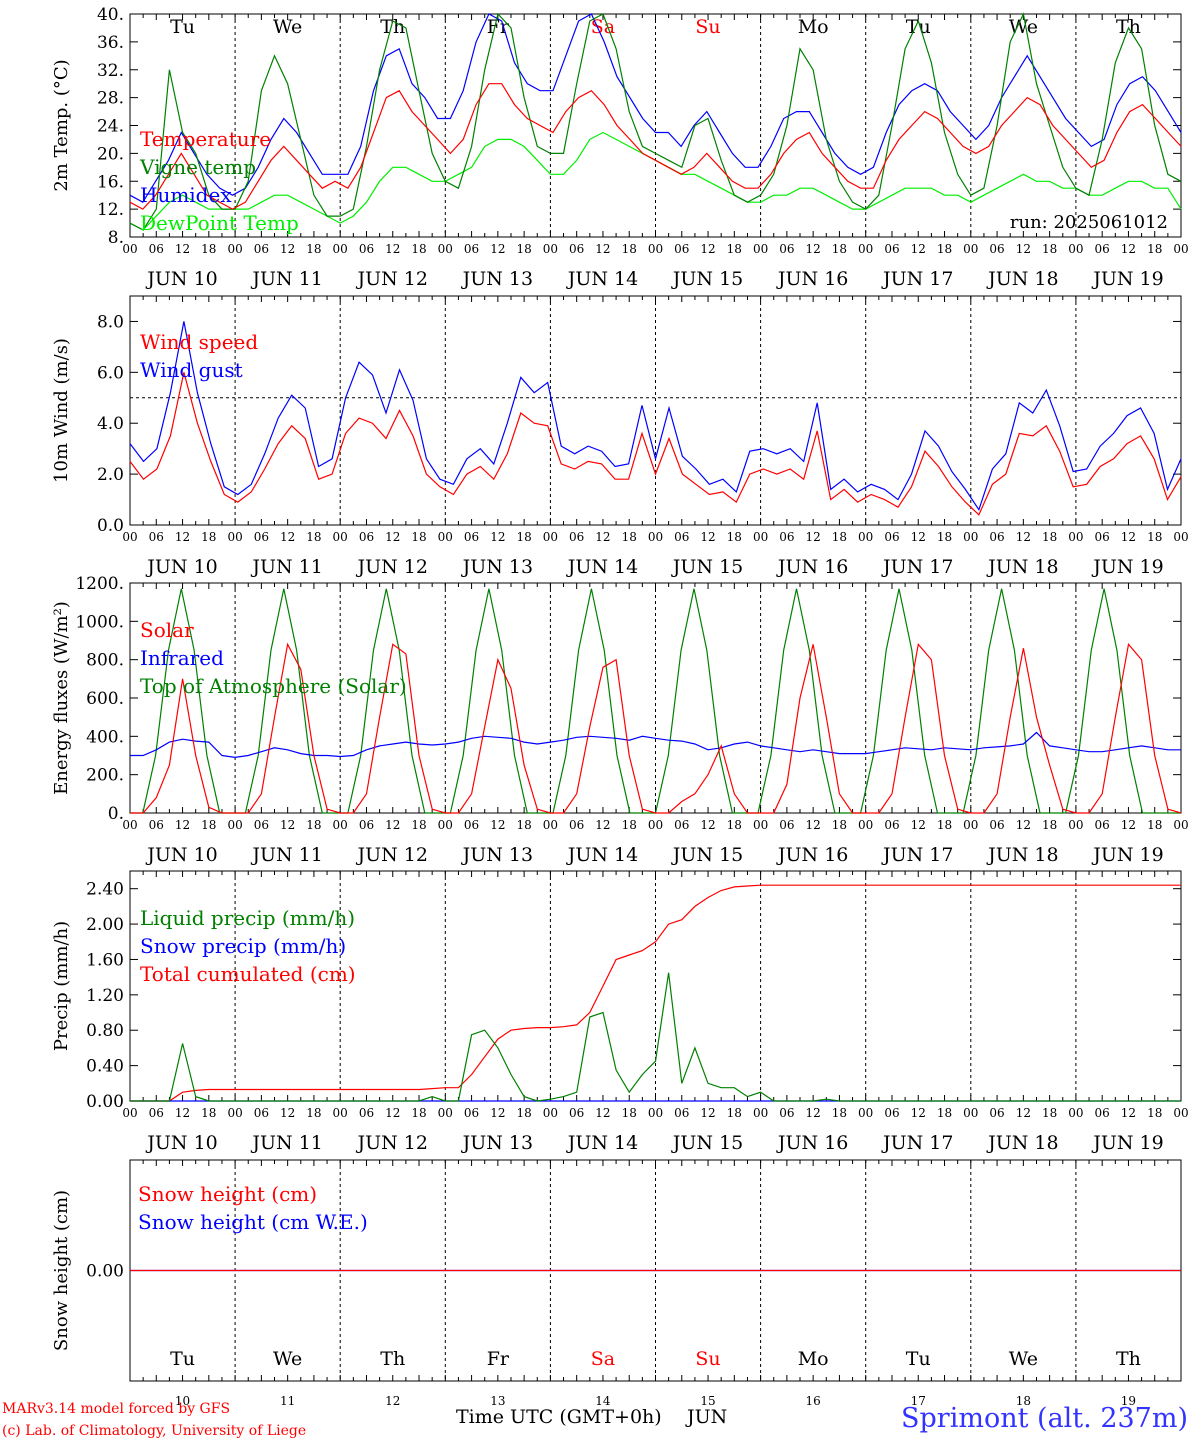 The width and height of the screenshot is (1194, 1440). I want to click on y-tick-label: 36., so click(110, 43).